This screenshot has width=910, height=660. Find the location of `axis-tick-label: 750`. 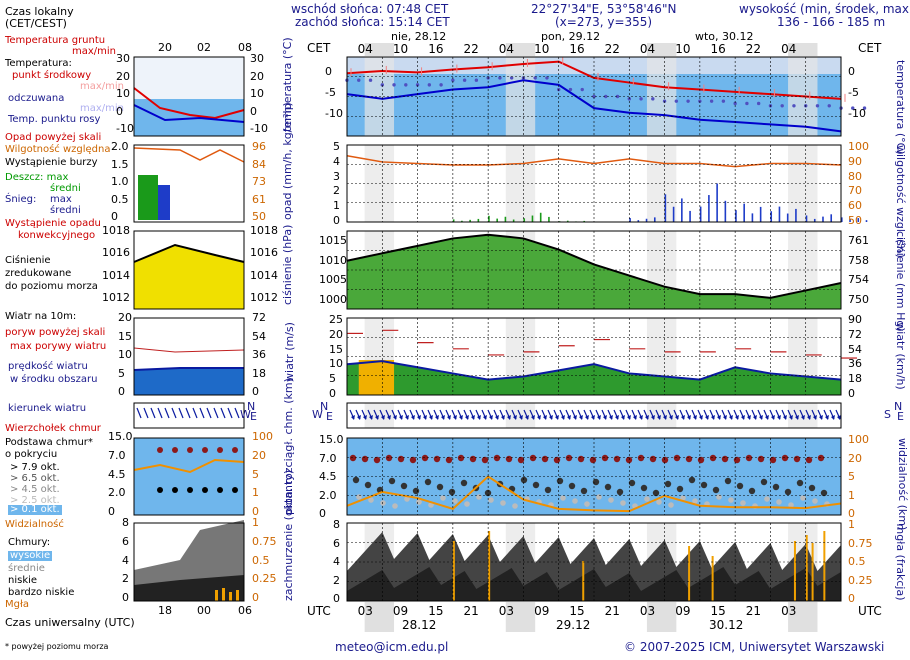

axis-tick-label: 750 is located at coordinates (858, 299).